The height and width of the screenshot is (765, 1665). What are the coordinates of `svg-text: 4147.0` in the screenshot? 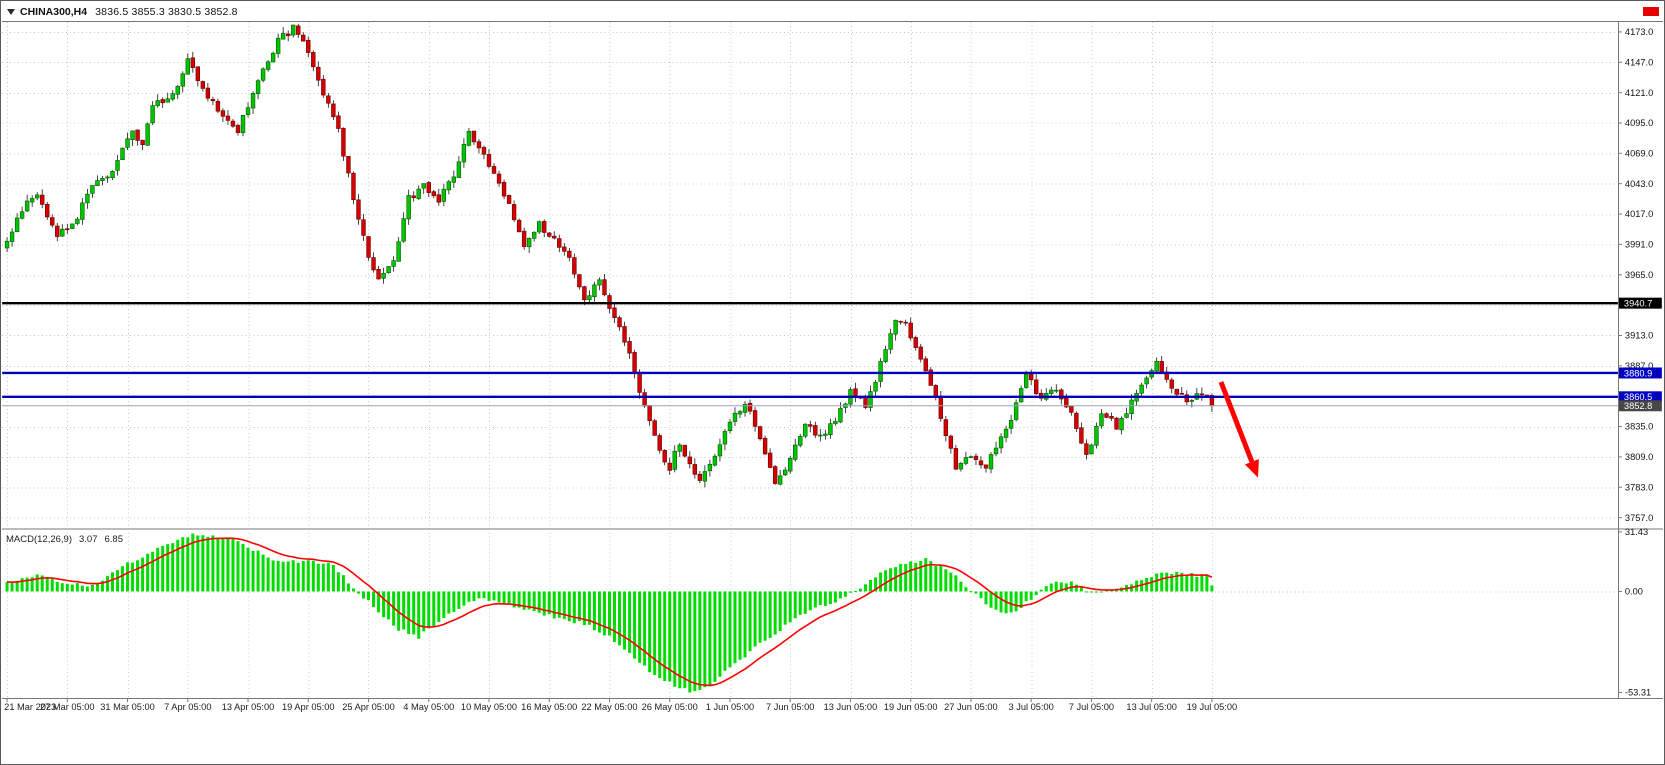 It's located at (1639, 62).